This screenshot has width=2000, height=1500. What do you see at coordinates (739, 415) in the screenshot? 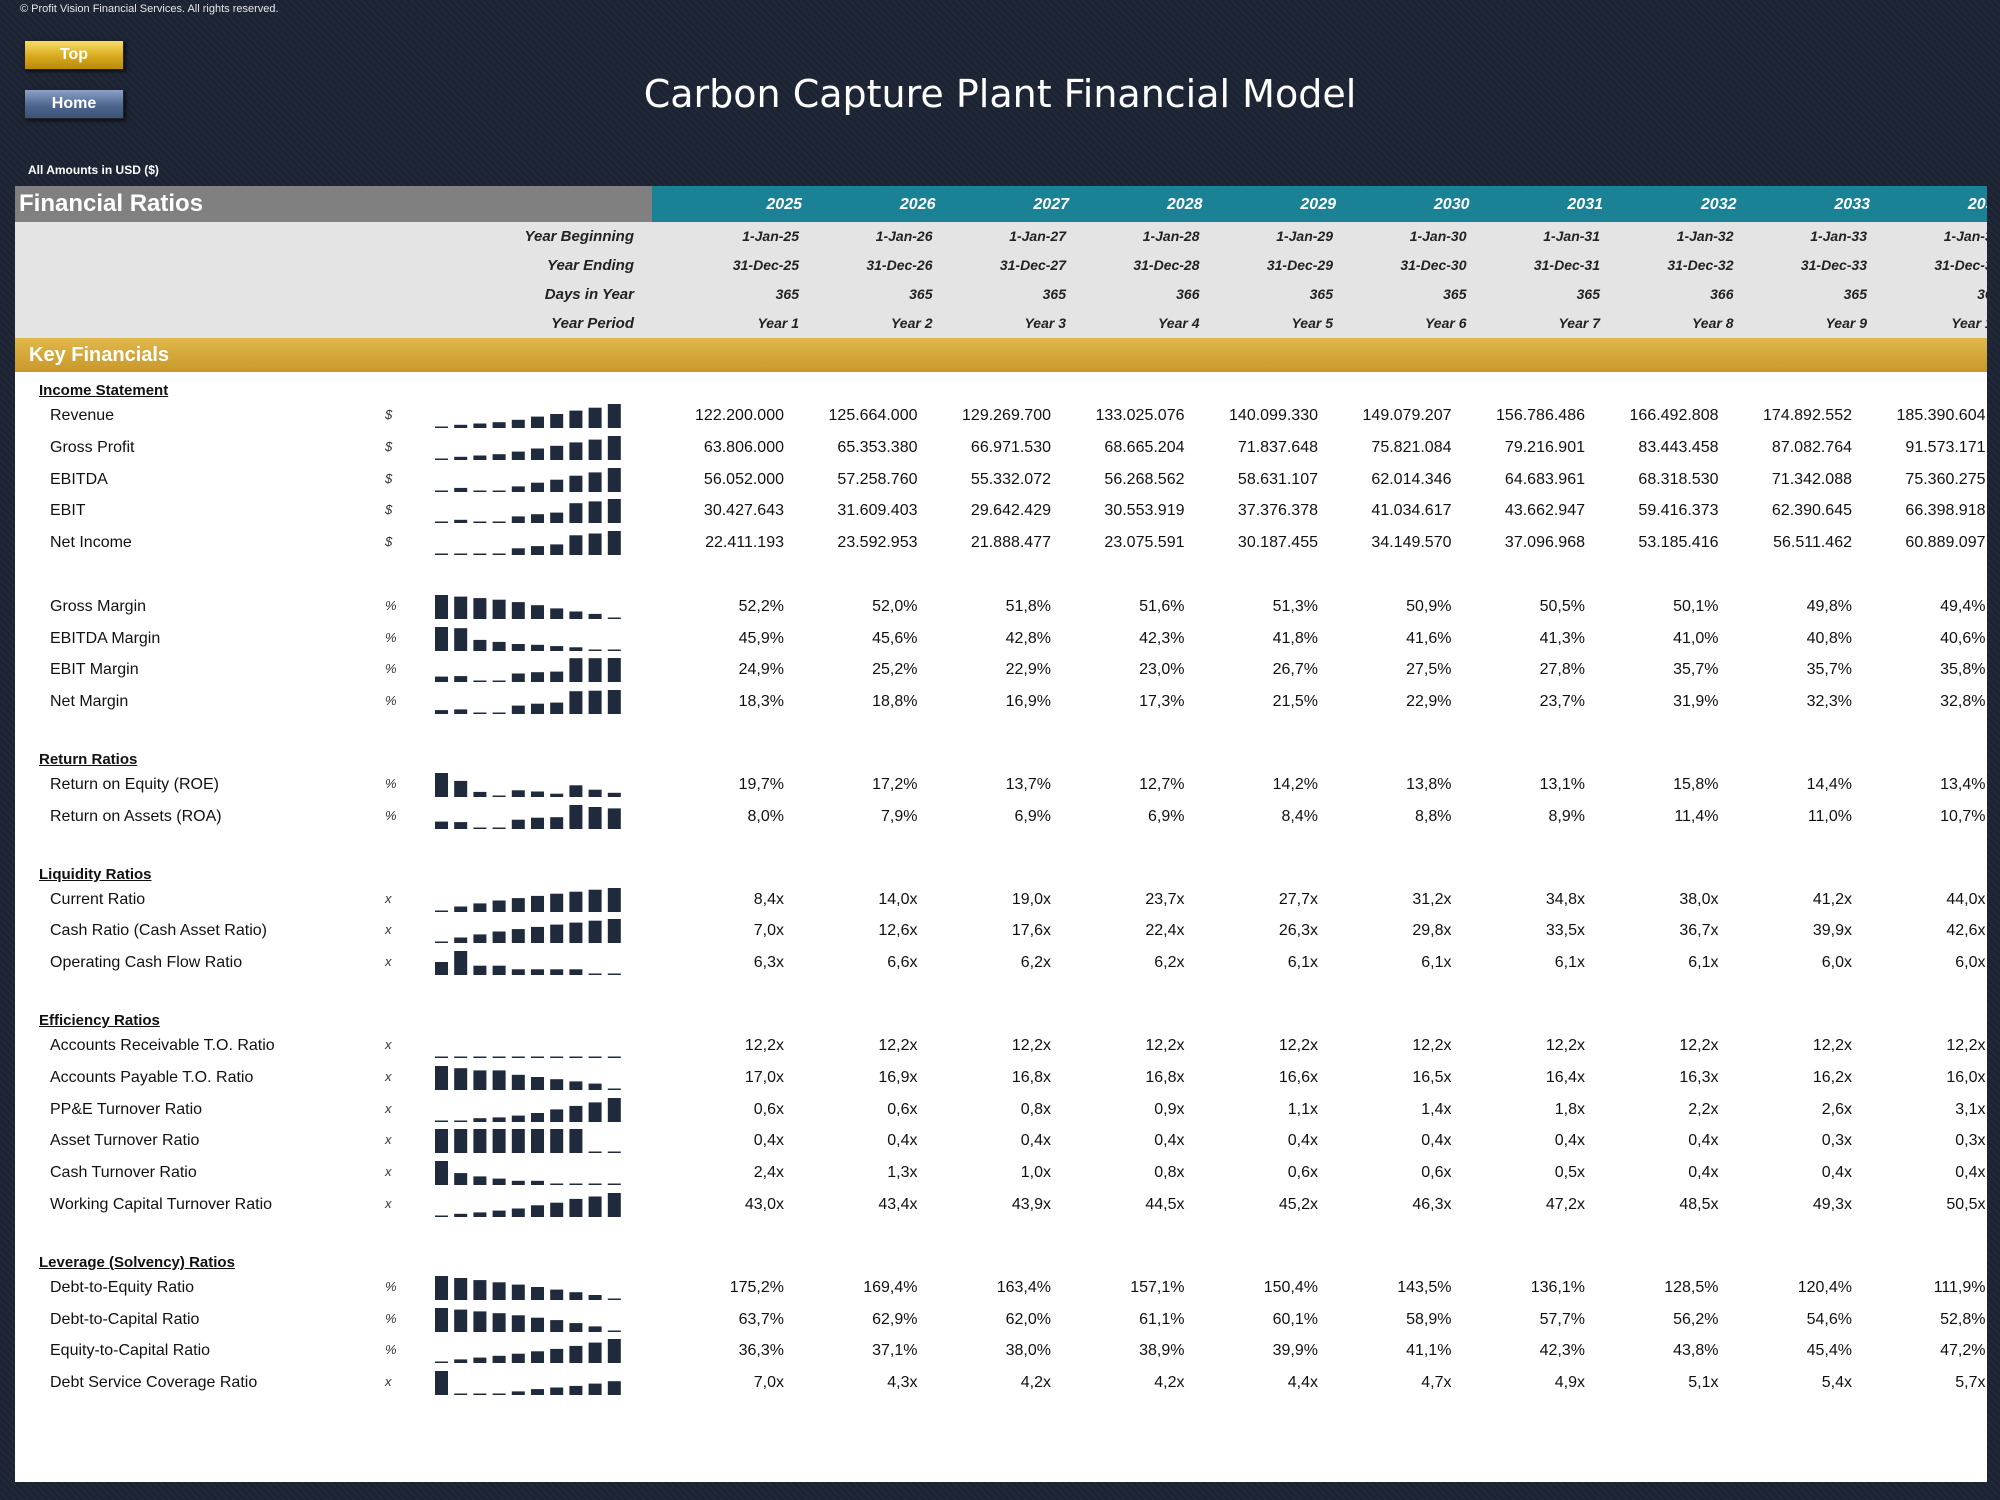
I see `ratio-value: 122.200.000` at bounding box center [739, 415].